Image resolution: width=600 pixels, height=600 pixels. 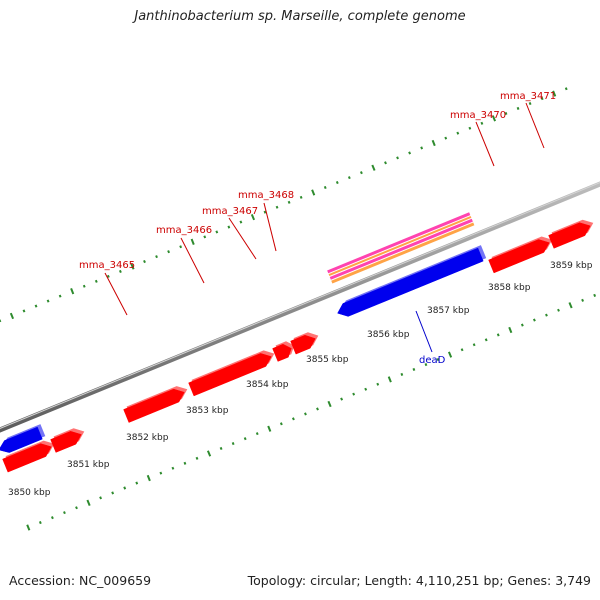 I want to click on kbp-label-3: 3853 kbp, so click(x=207, y=411).